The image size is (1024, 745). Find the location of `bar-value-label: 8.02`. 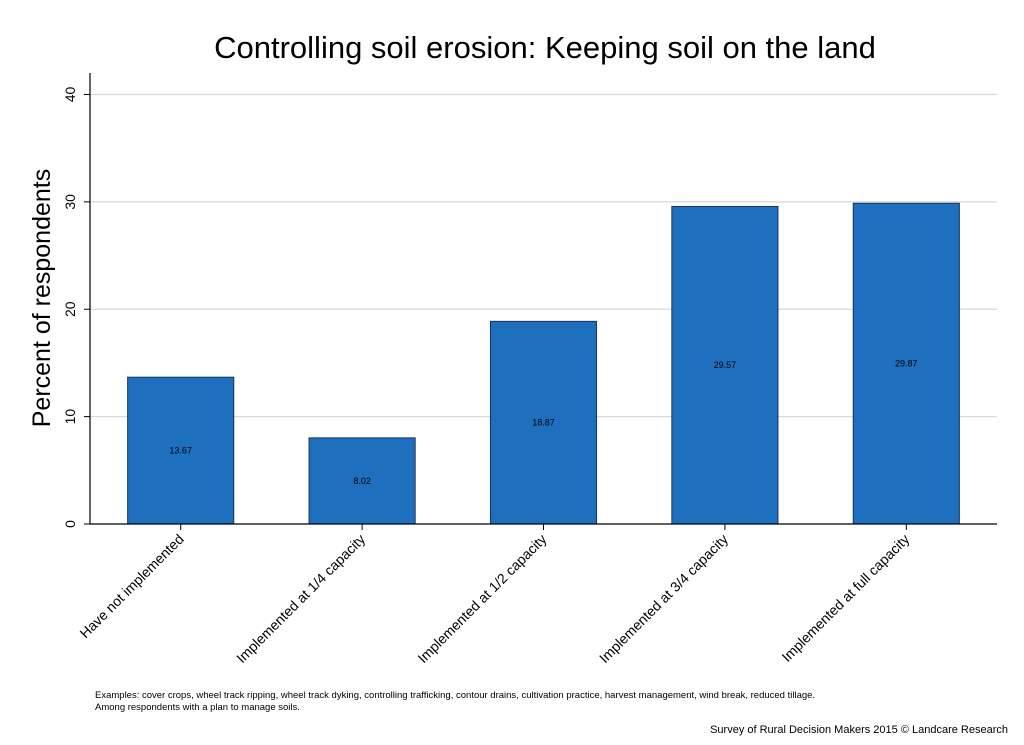

bar-value-label: 8.02 is located at coordinates (362, 481).